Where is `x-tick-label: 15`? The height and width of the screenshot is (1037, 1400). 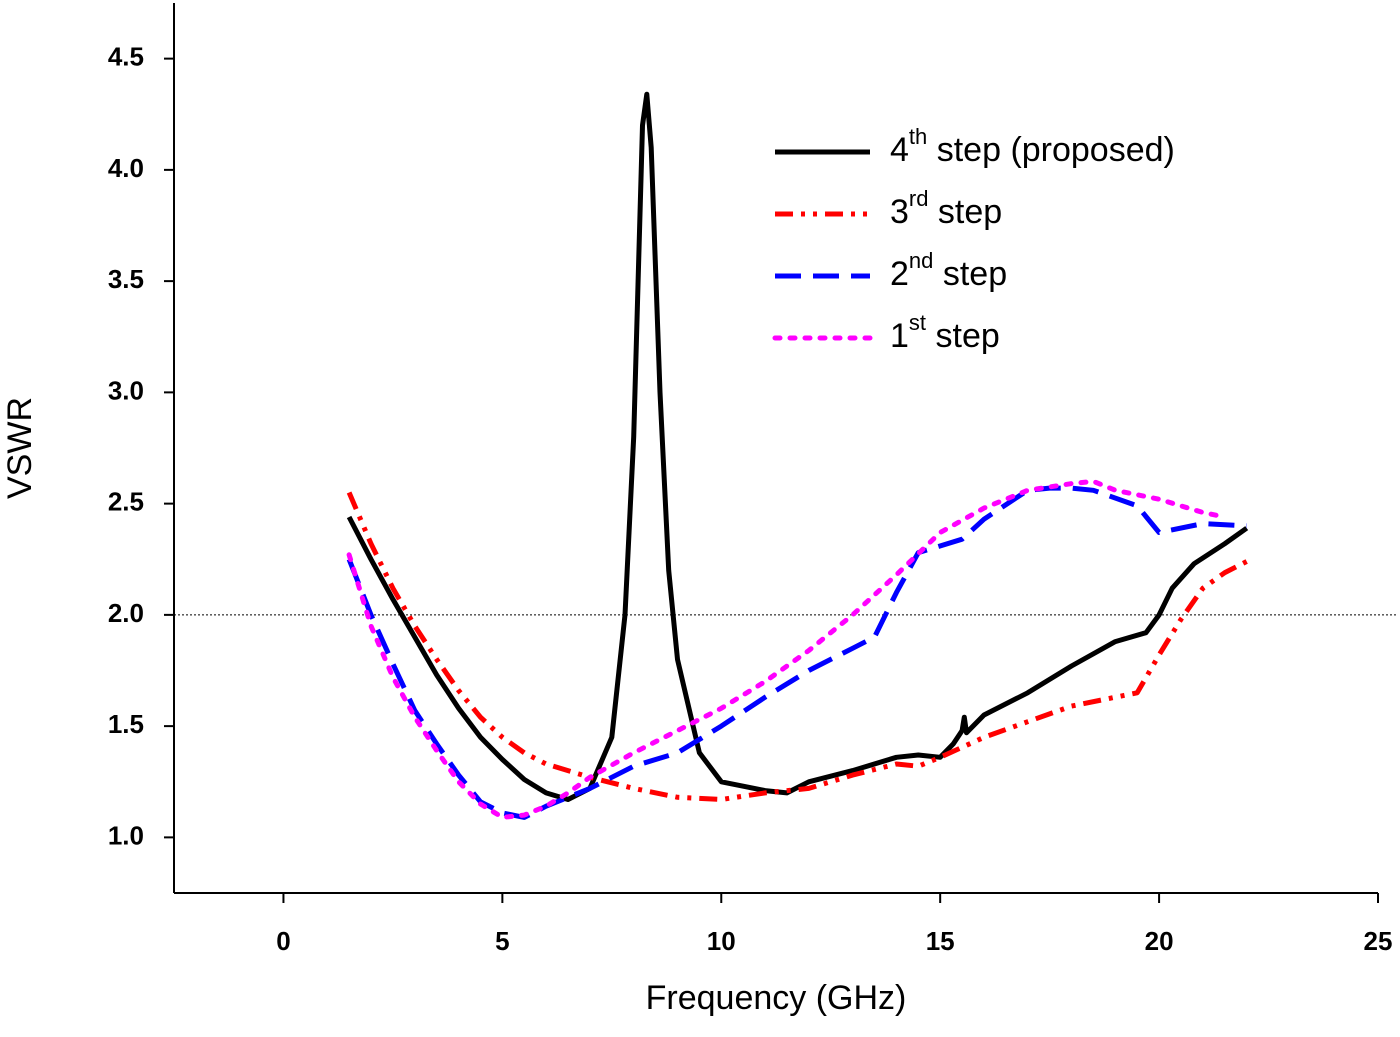
x-tick-label: 15 is located at coordinates (940, 941).